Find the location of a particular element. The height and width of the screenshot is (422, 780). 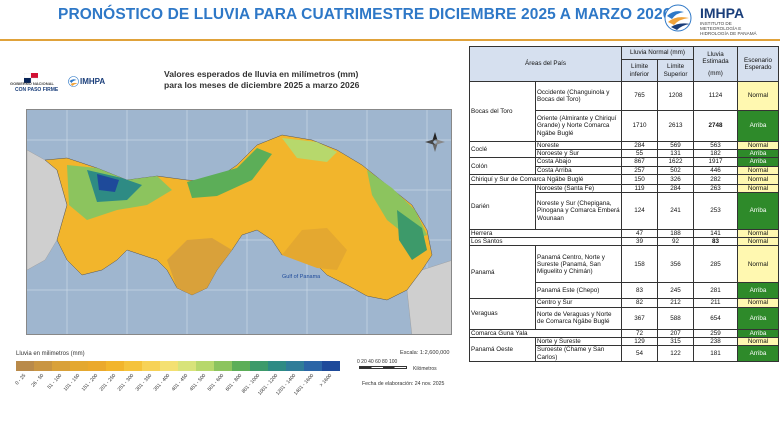

limite-inferior-cell: 82 is located at coordinates (640, 303).